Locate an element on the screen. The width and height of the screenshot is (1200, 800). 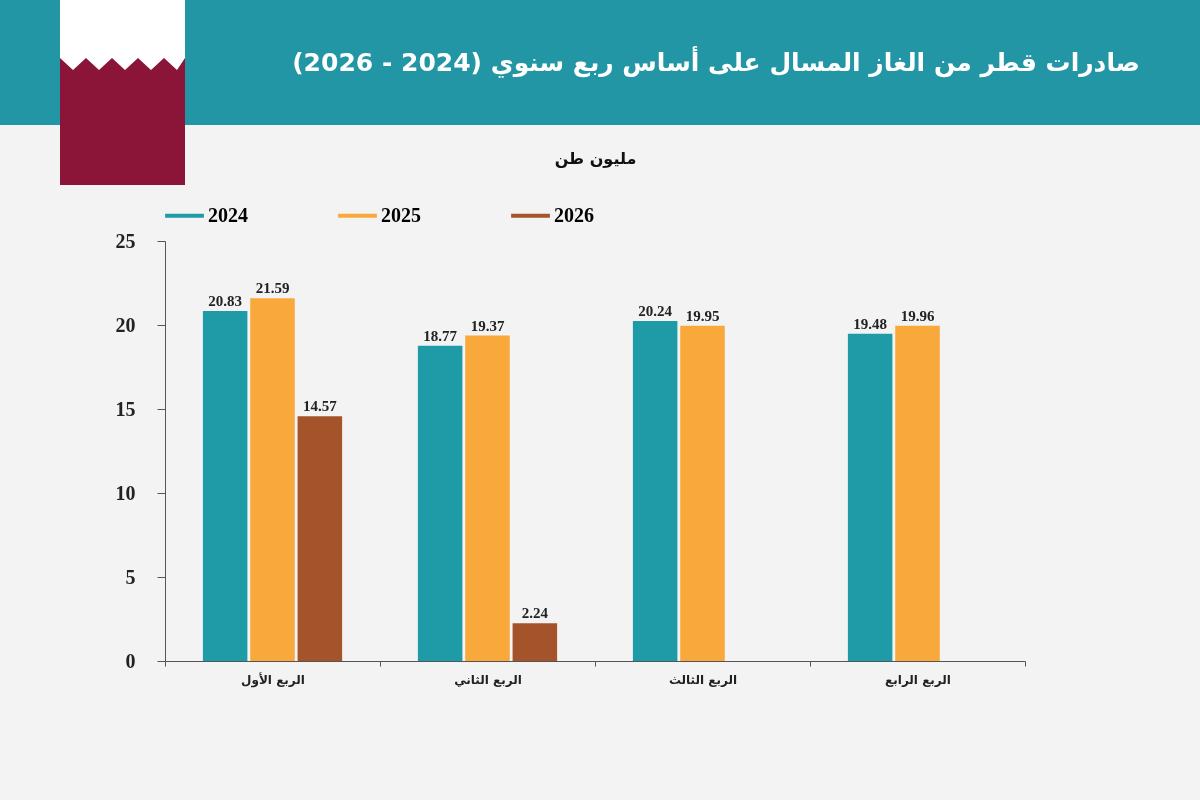
y-tick-label: 0 is located at coordinates (130, 660).